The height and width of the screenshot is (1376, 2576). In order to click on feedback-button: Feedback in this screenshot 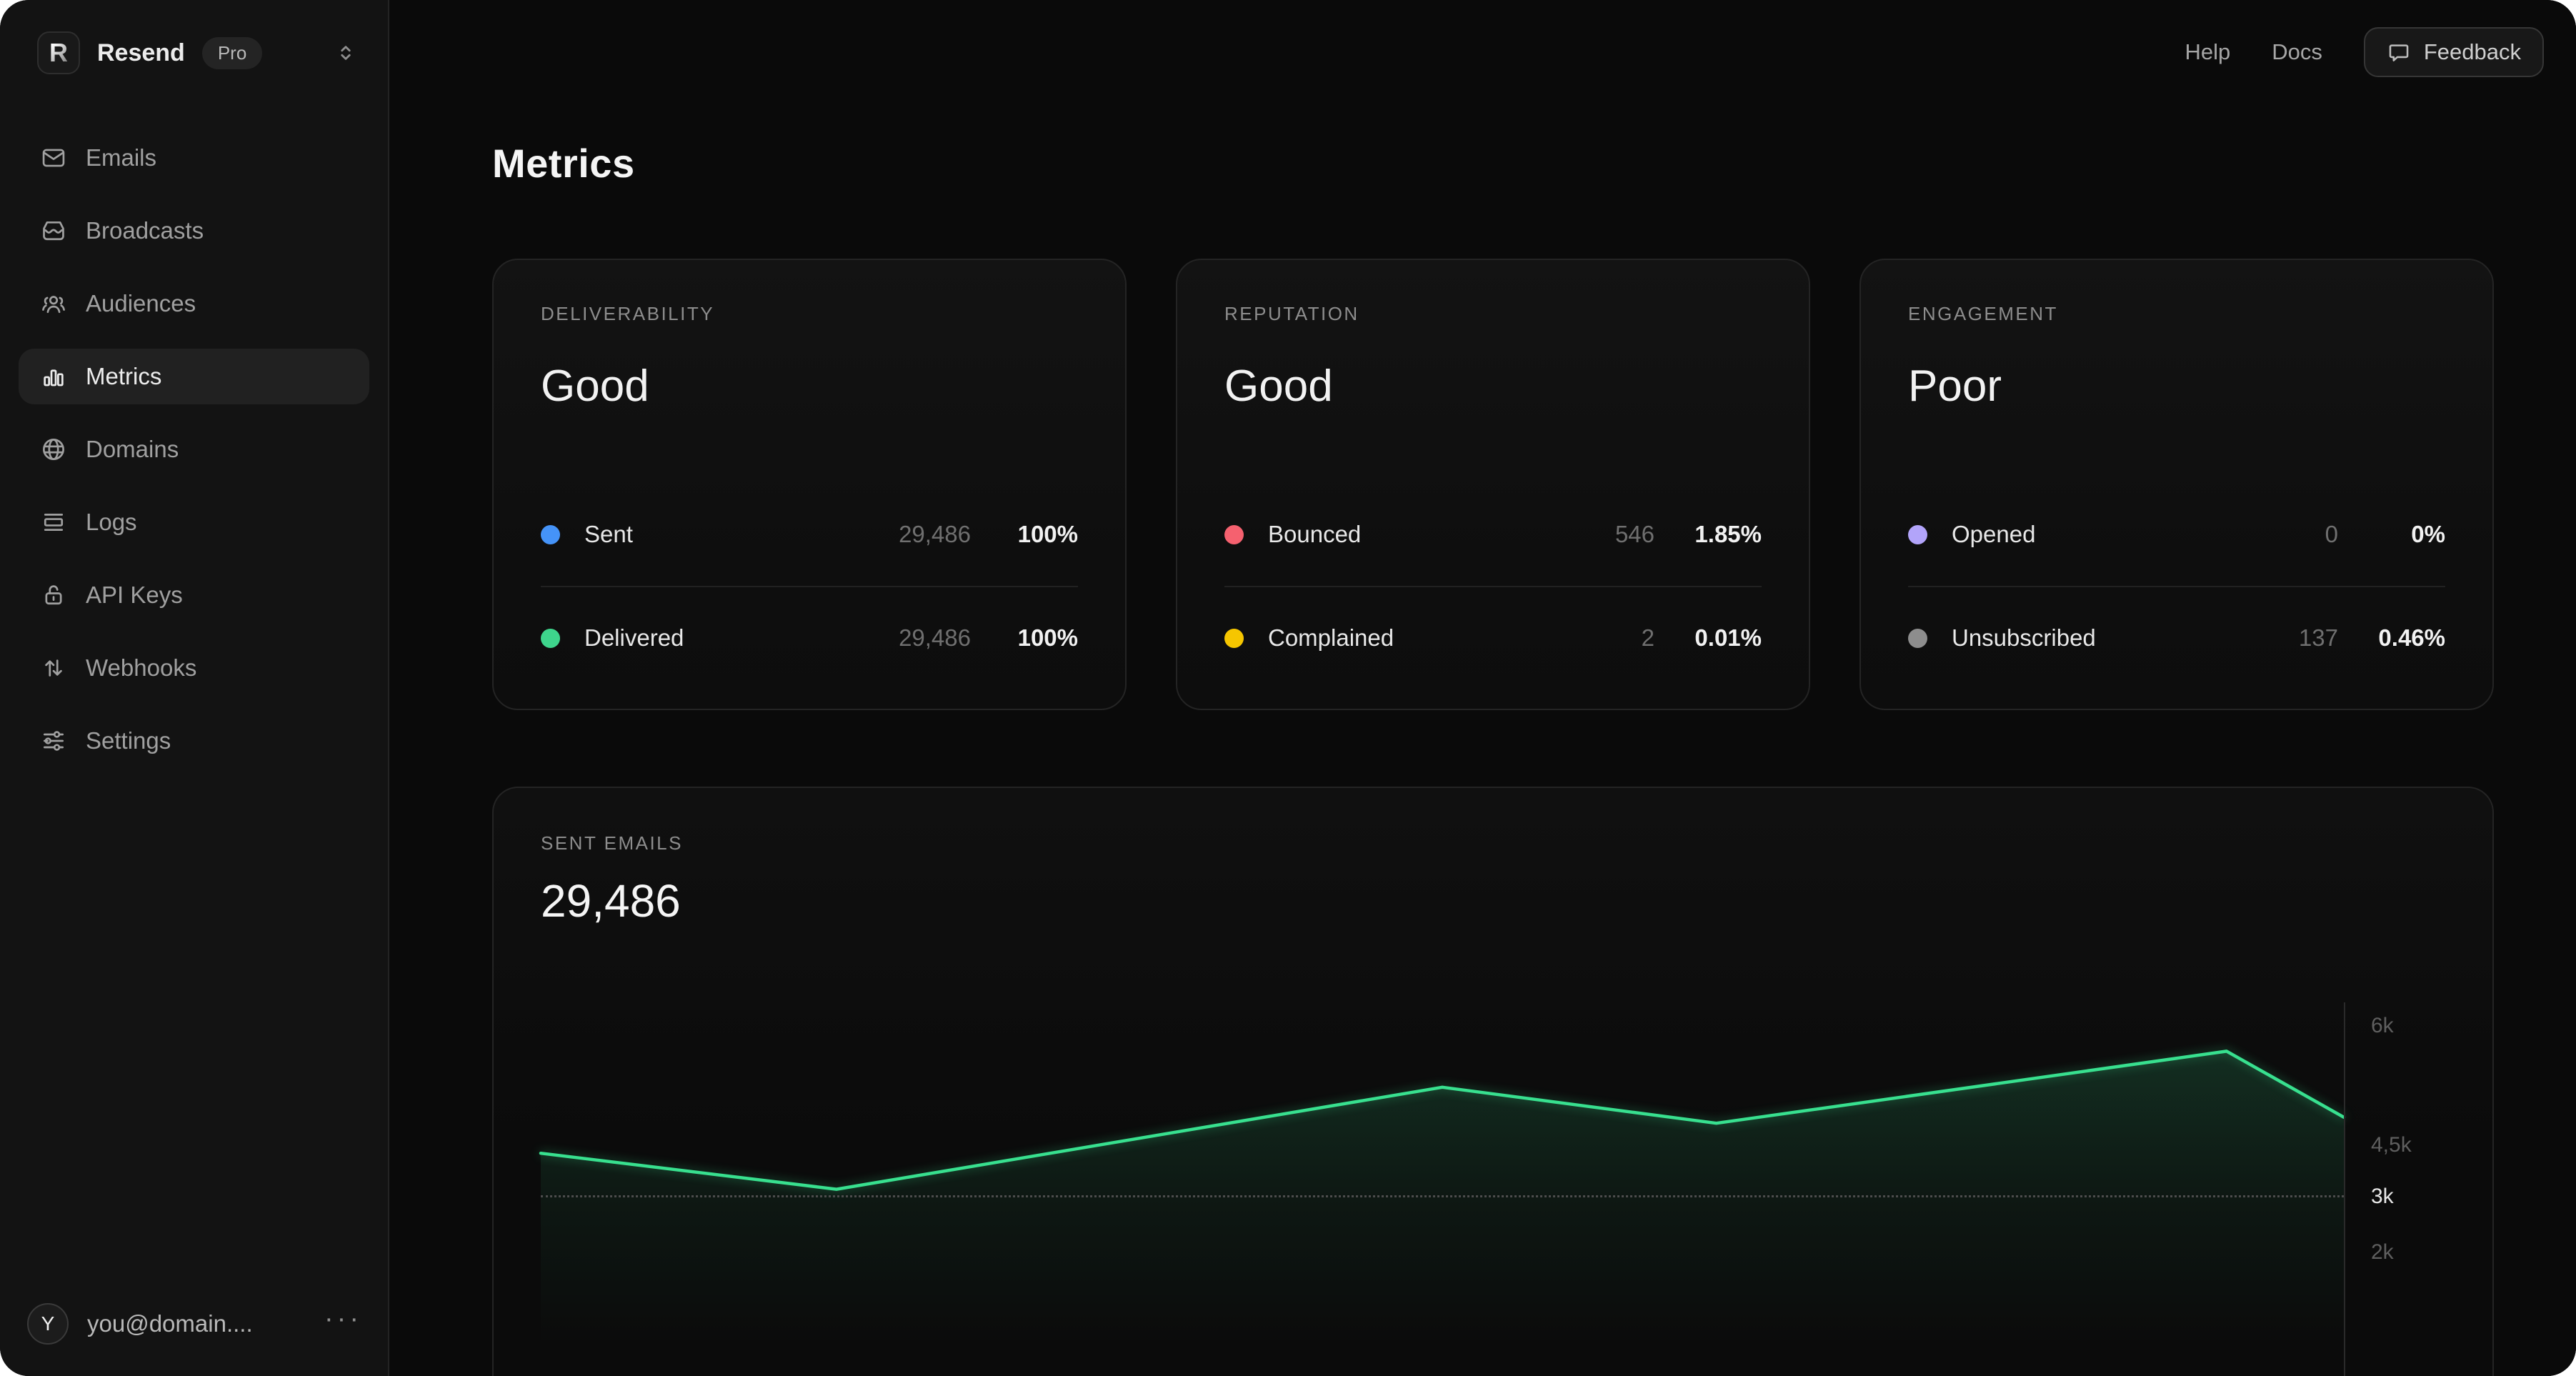, I will do `click(2453, 52)`.